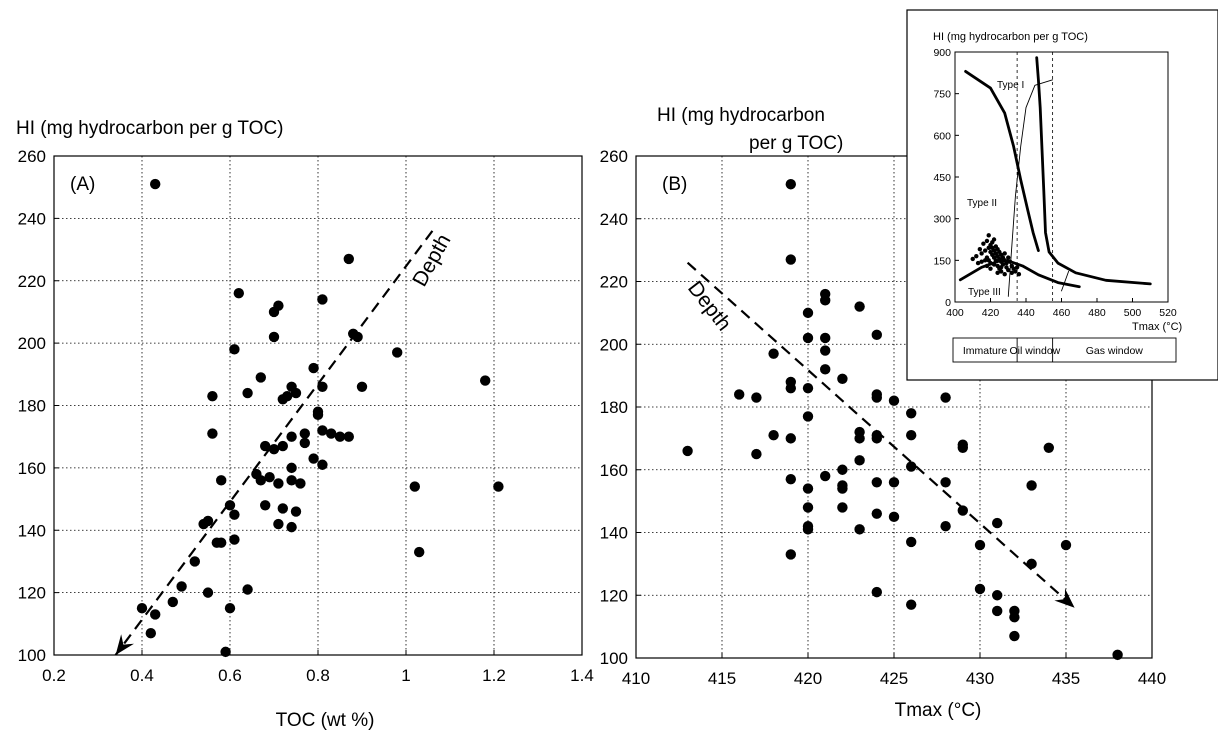 This screenshot has height=733, width=1218. Describe the element at coordinates (1115, 351) in the screenshot. I see `inset-maturity-zone-label: Gas window` at that location.